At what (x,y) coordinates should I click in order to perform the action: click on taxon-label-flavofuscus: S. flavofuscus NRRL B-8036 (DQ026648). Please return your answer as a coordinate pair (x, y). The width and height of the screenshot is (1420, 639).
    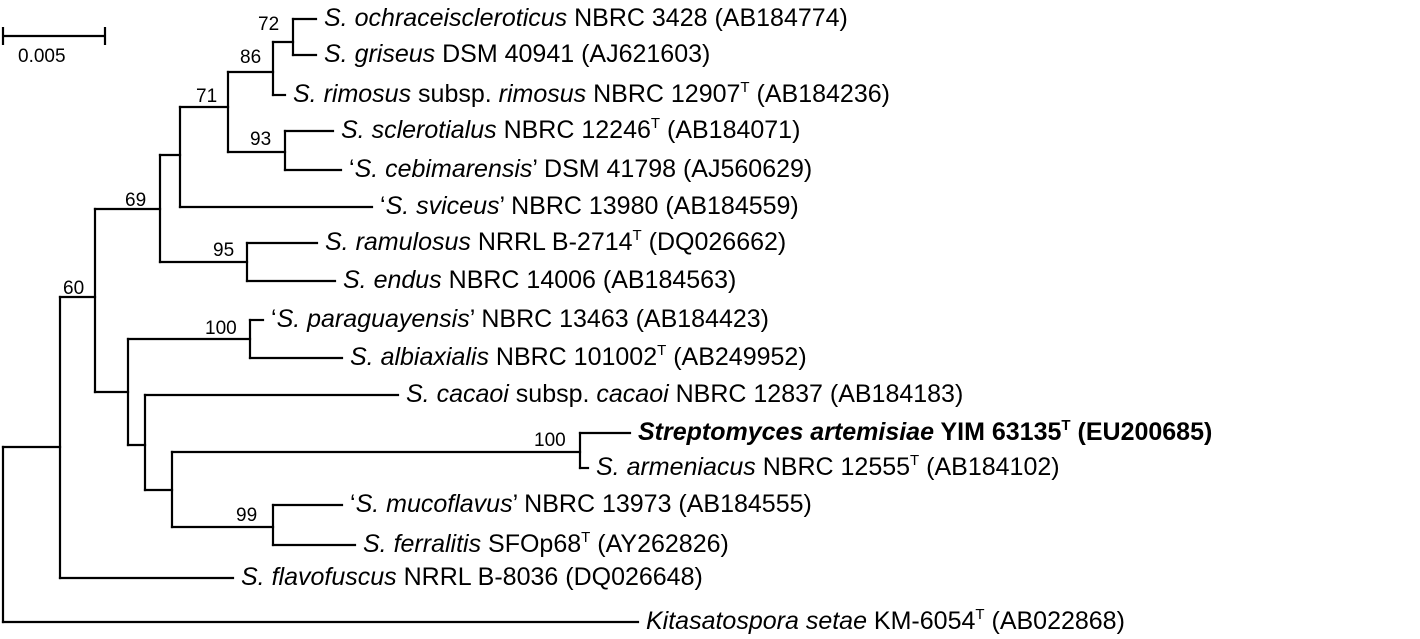
    Looking at the image, I should click on (472, 577).